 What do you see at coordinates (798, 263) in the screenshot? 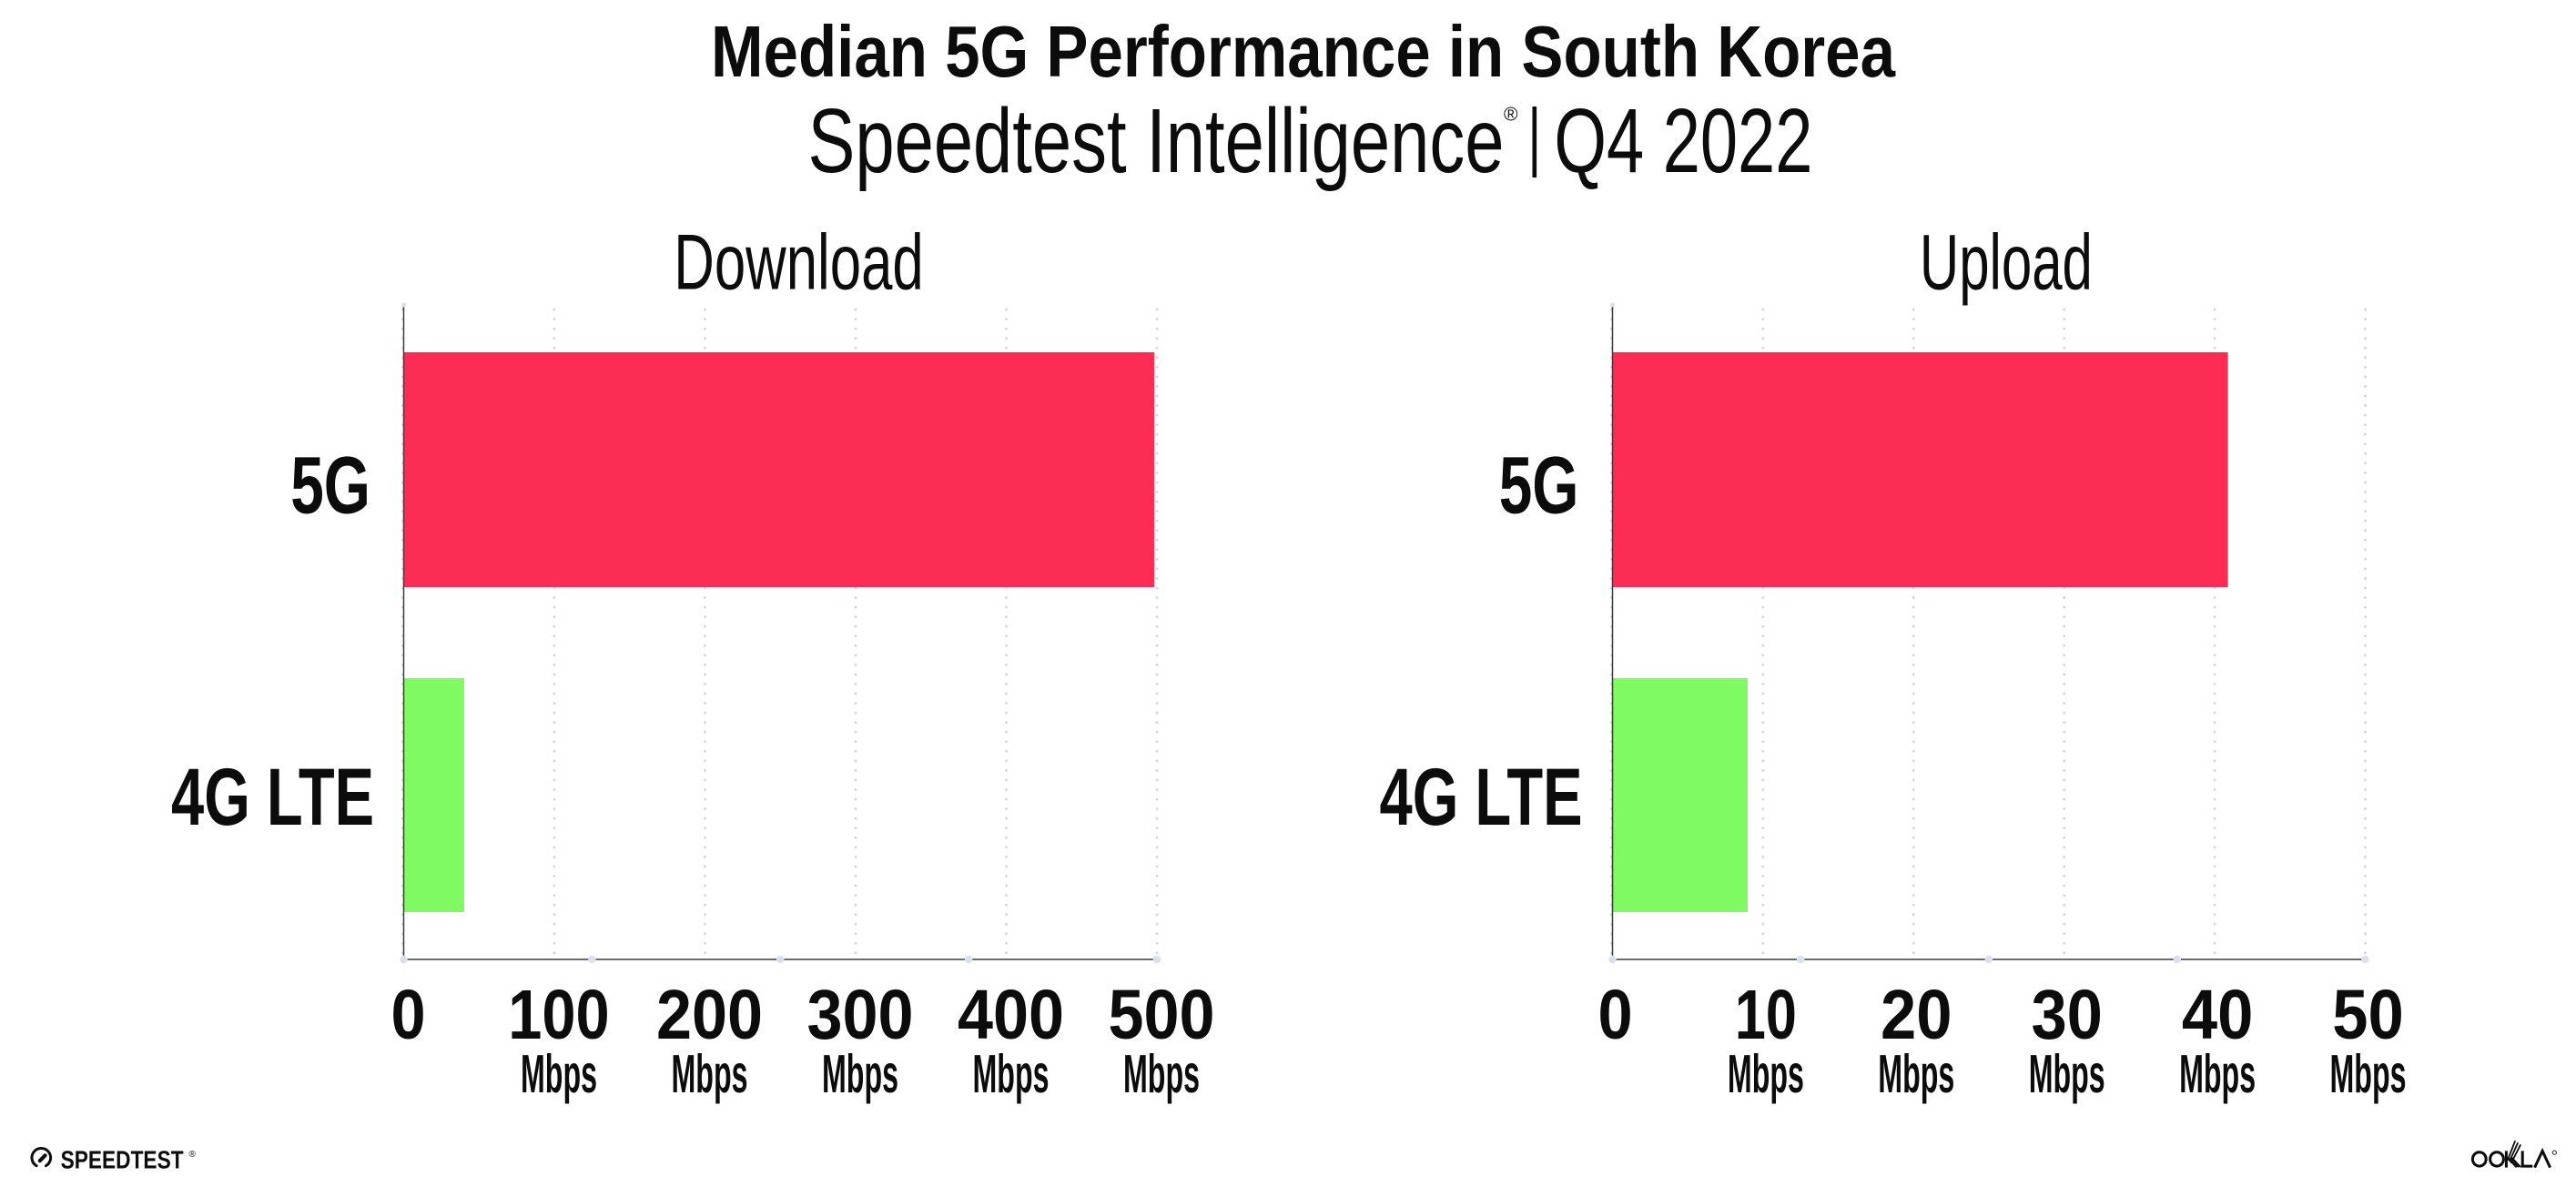
I see `svg-text: Download` at bounding box center [798, 263].